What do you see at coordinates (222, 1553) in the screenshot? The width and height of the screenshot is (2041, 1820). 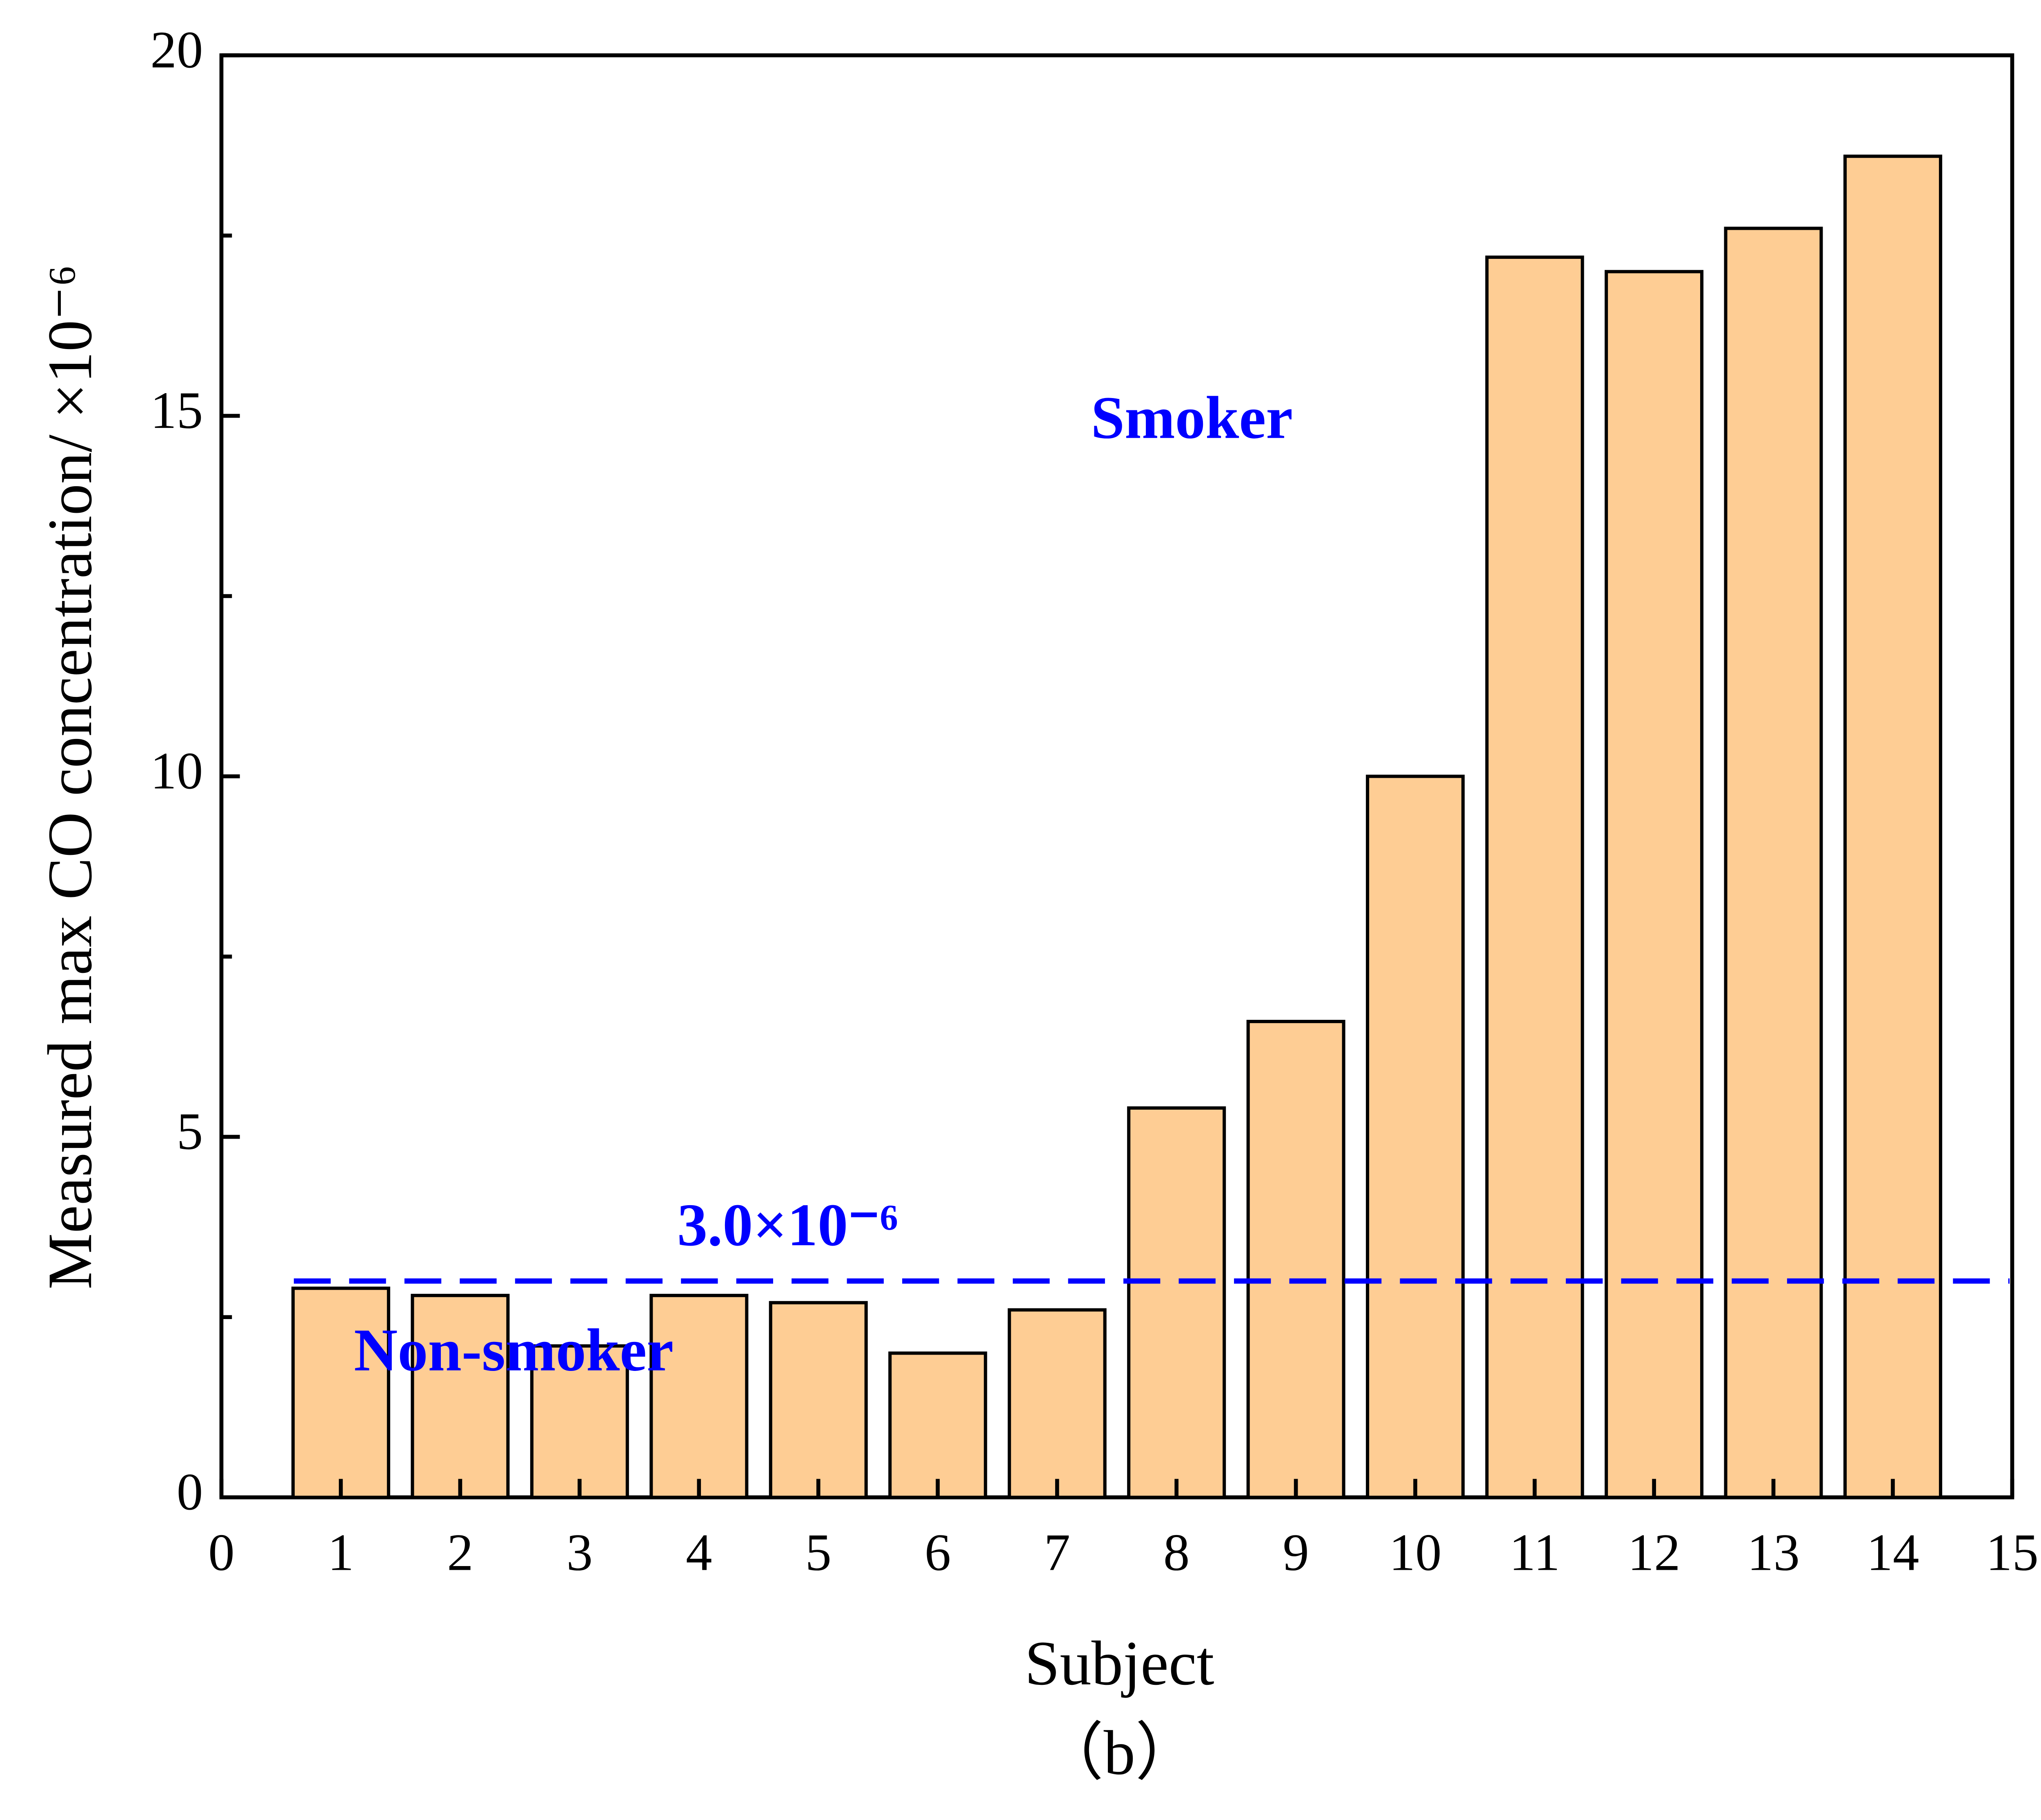 I see `x-tick-label: 0` at bounding box center [222, 1553].